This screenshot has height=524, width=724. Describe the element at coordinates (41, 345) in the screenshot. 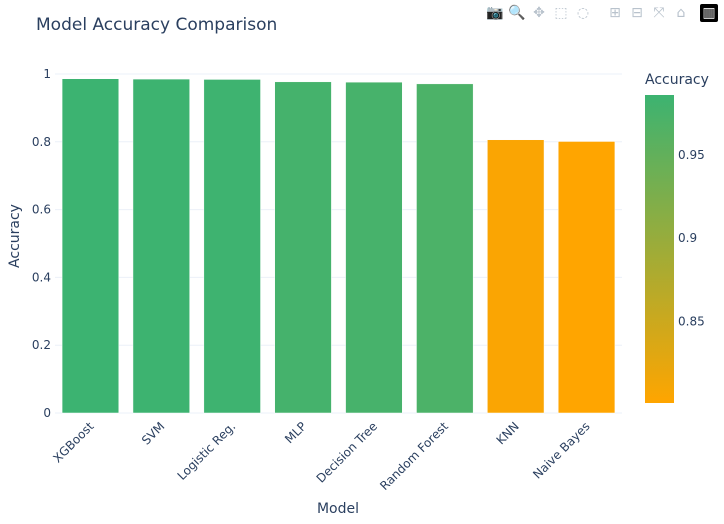

I see `y-tick-label: 0.2` at that location.